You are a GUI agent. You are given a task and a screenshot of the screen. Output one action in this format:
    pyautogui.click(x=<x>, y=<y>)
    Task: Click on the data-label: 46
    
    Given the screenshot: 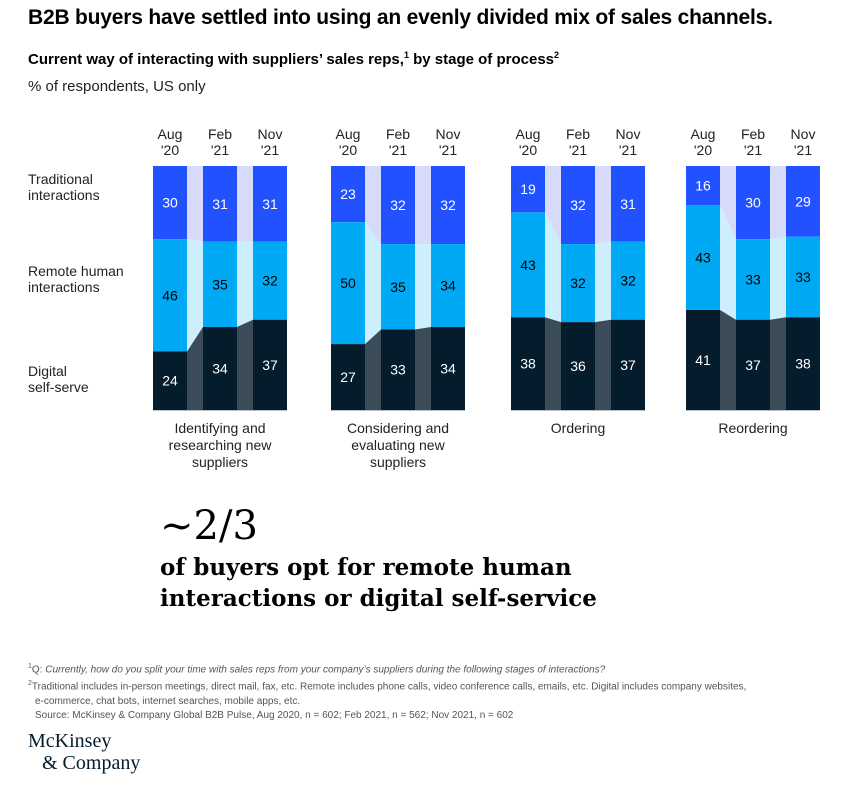 What is the action you would take?
    pyautogui.click(x=170, y=295)
    